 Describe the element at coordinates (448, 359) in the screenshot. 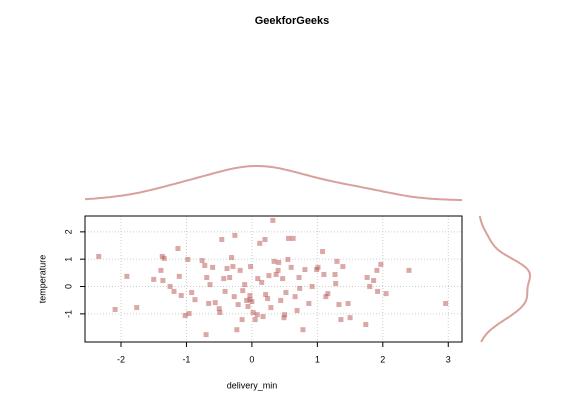

I see `x-tick-label: 3` at that location.